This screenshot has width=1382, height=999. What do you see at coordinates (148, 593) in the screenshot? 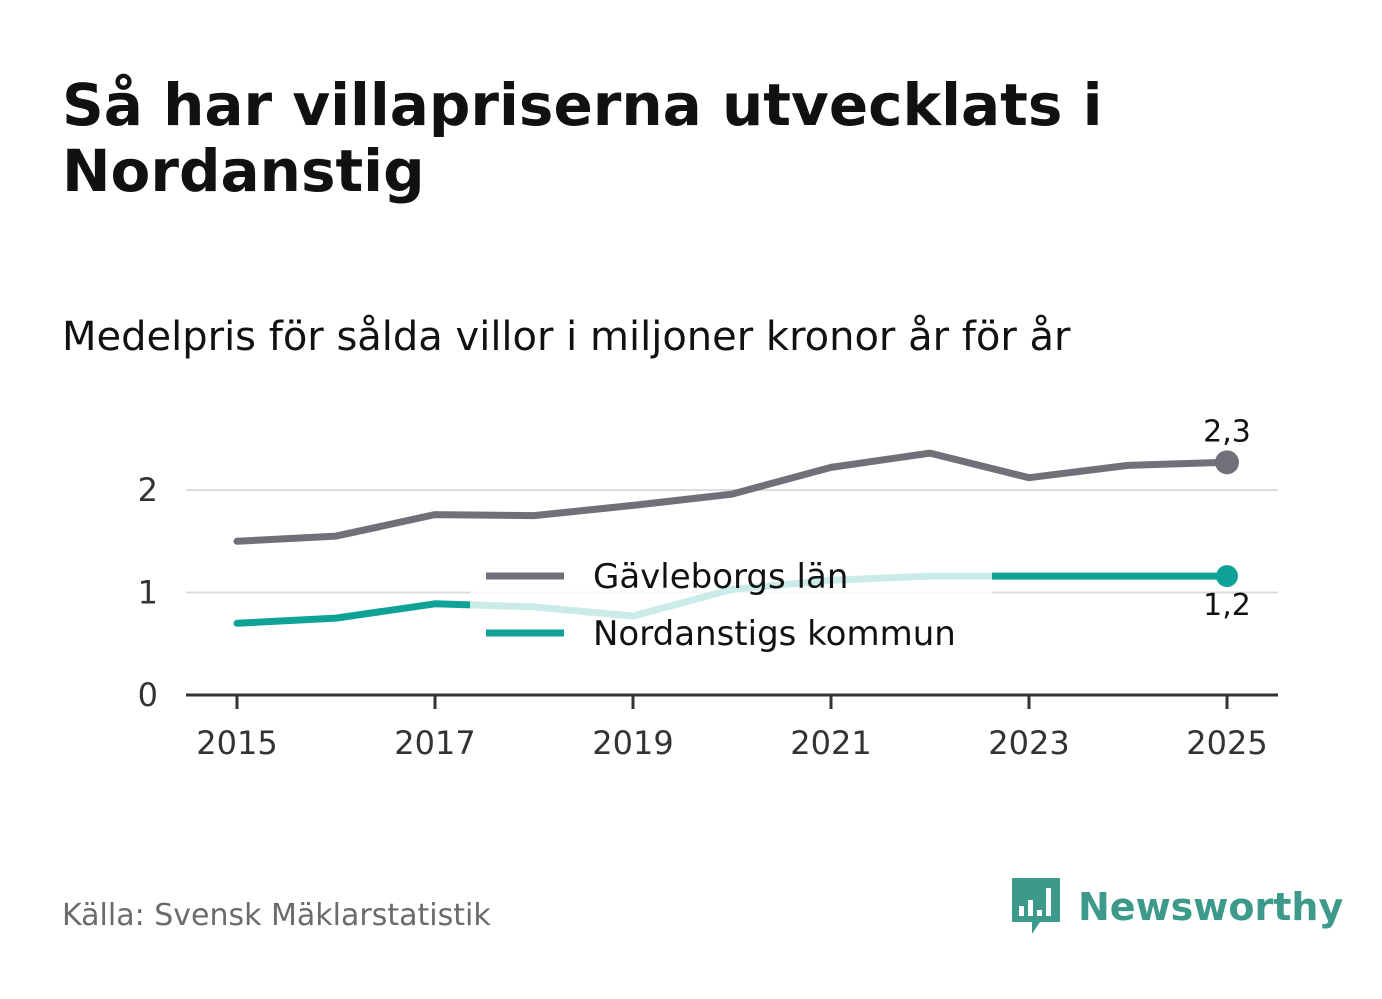
I see `y-tick-label: 1` at bounding box center [148, 593].